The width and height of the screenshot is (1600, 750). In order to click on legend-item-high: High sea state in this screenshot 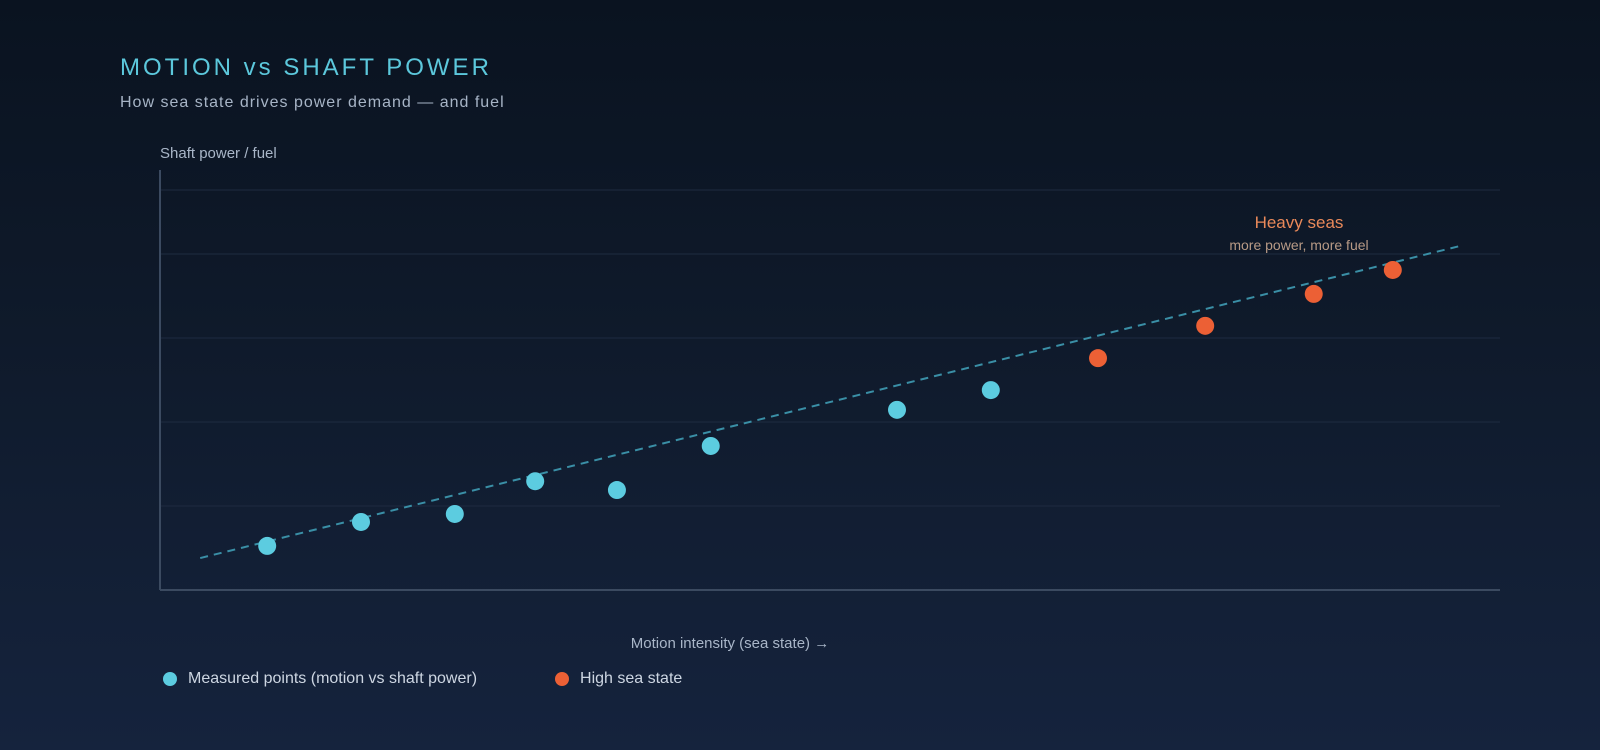, I will do `click(618, 679)`.